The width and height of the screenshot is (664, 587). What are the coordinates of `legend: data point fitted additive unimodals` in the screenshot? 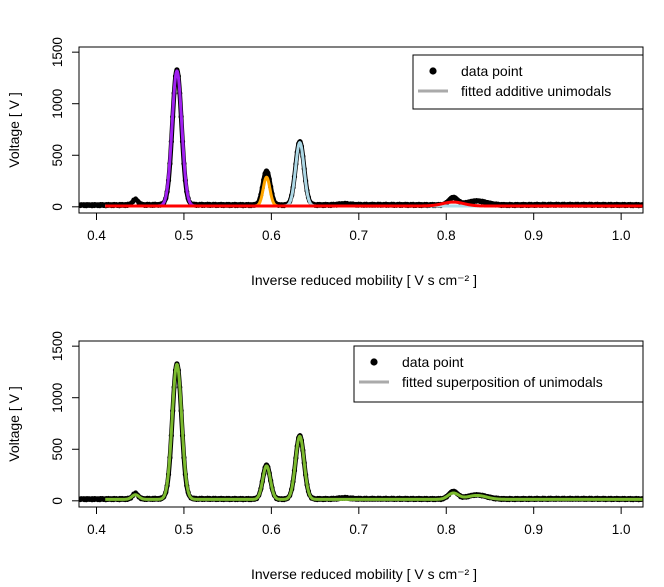 It's located at (528, 82).